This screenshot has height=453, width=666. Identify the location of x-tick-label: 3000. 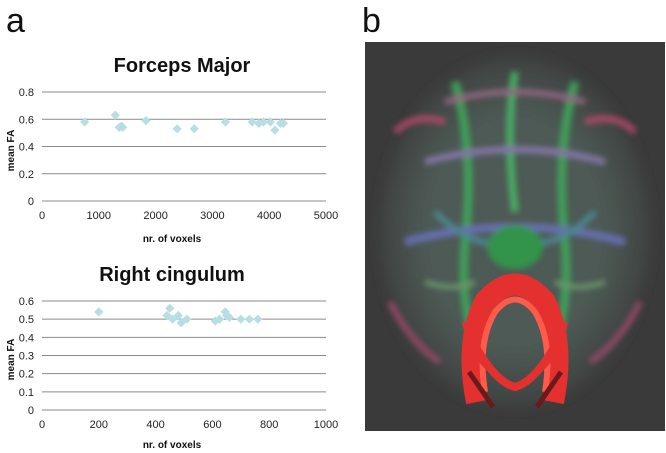
(212, 216).